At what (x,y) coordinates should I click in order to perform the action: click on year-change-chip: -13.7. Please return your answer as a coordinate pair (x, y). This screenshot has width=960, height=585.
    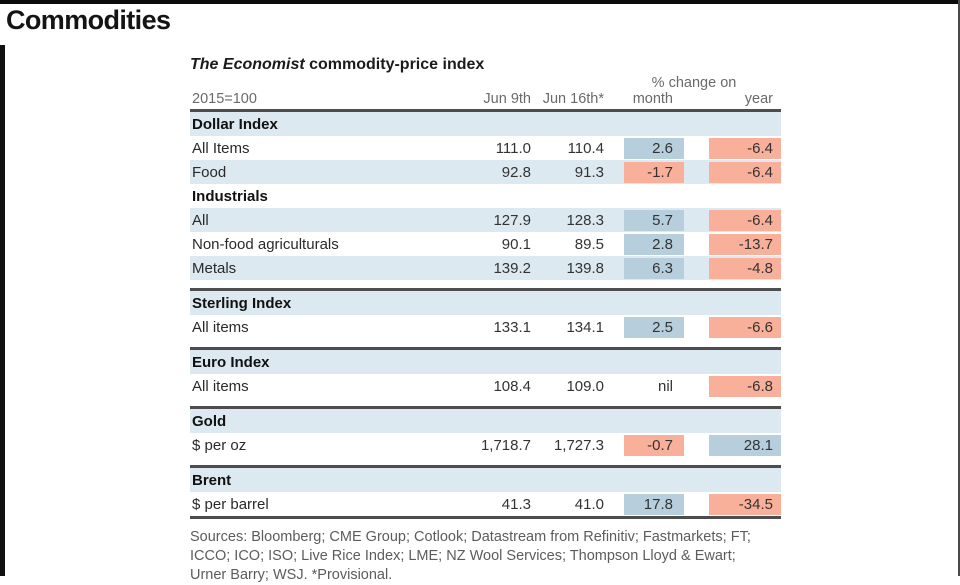
    Looking at the image, I should click on (745, 244).